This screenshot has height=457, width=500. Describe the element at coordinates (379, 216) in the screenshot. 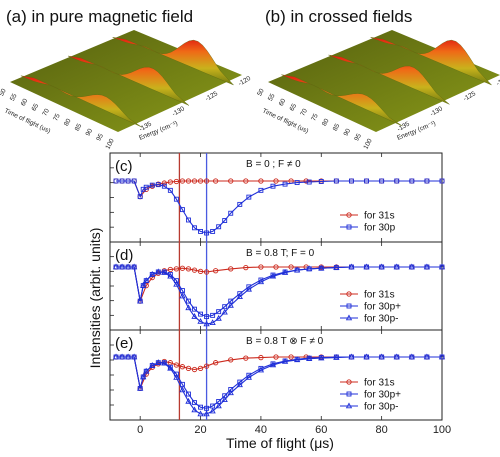

I see `legend-label: for 31s` at that location.